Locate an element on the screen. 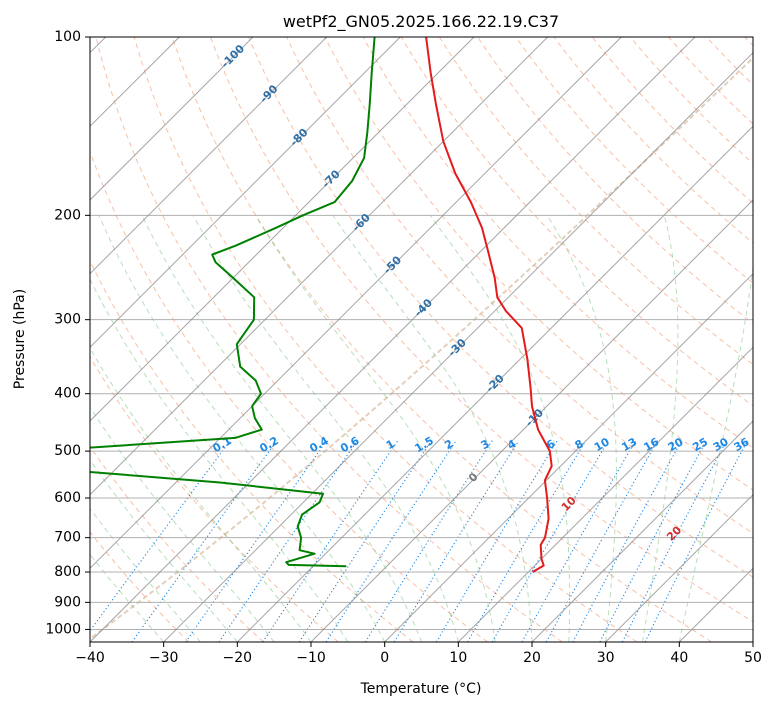 This screenshot has width=775, height=708. y-tick-label: 200 is located at coordinates (67, 215).